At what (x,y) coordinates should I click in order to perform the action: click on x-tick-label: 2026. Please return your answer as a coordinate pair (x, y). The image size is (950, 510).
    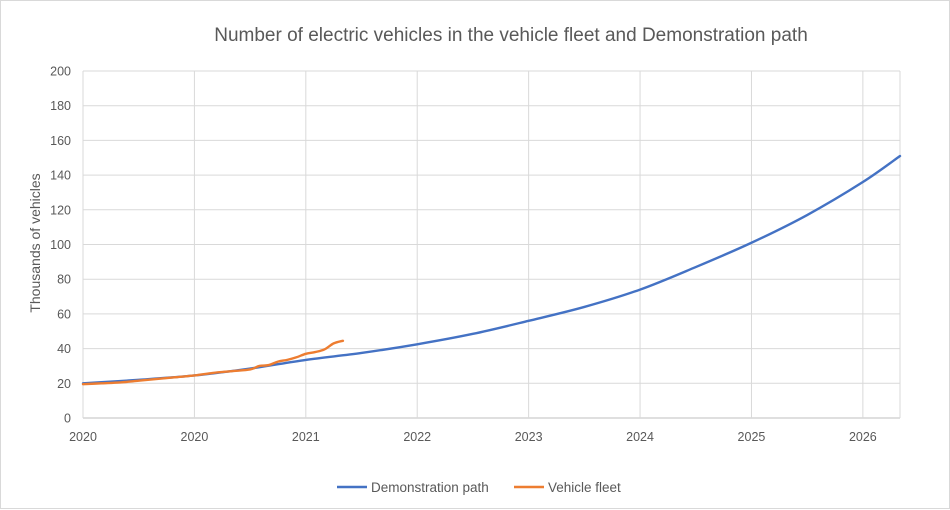
    Looking at the image, I should click on (863, 437).